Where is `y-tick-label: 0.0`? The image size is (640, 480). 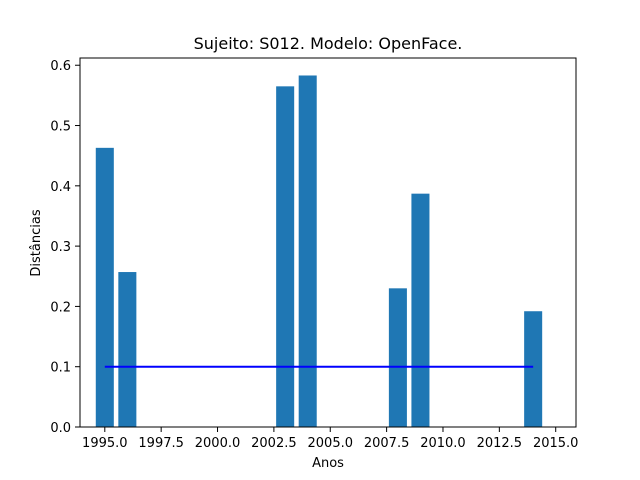
y-tick-label: 0.0 is located at coordinates (60, 428).